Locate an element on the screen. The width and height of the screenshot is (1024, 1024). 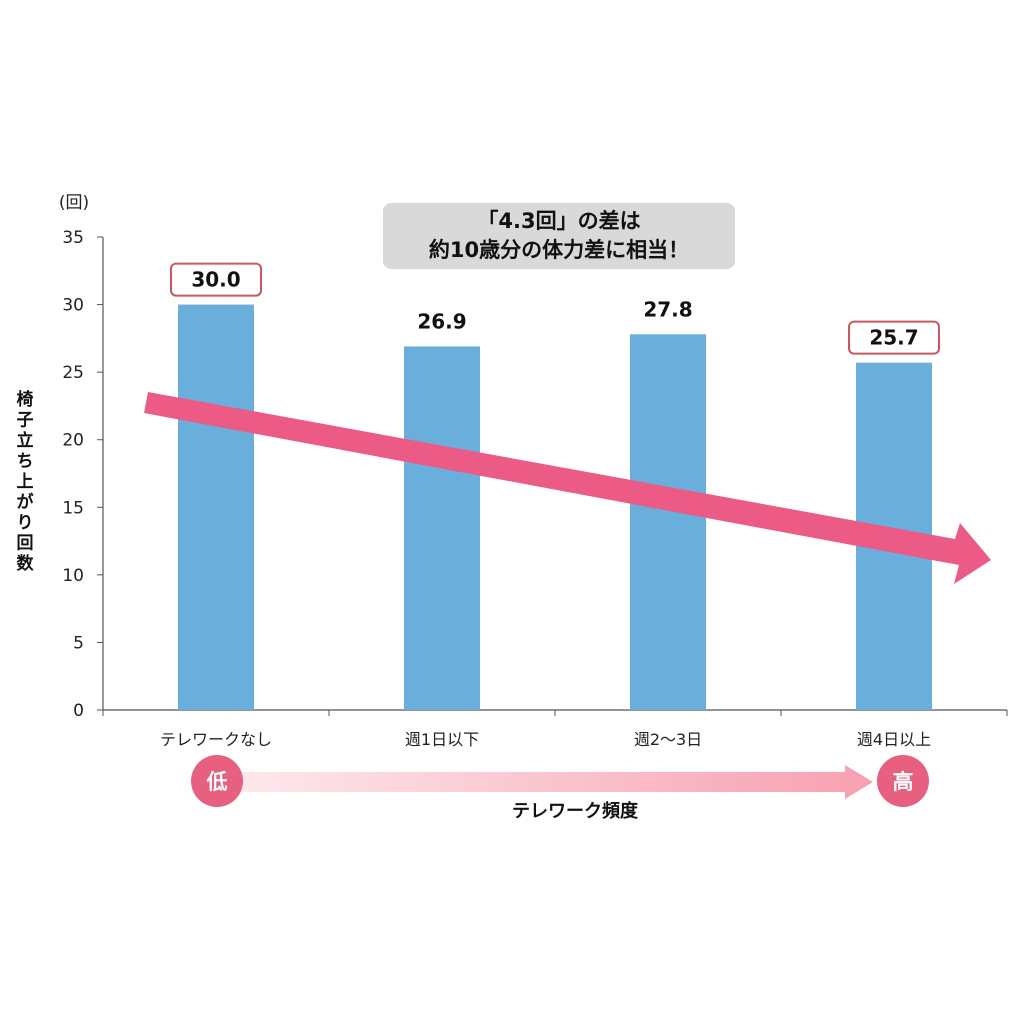
value-label: 30.0 is located at coordinates (215, 280).